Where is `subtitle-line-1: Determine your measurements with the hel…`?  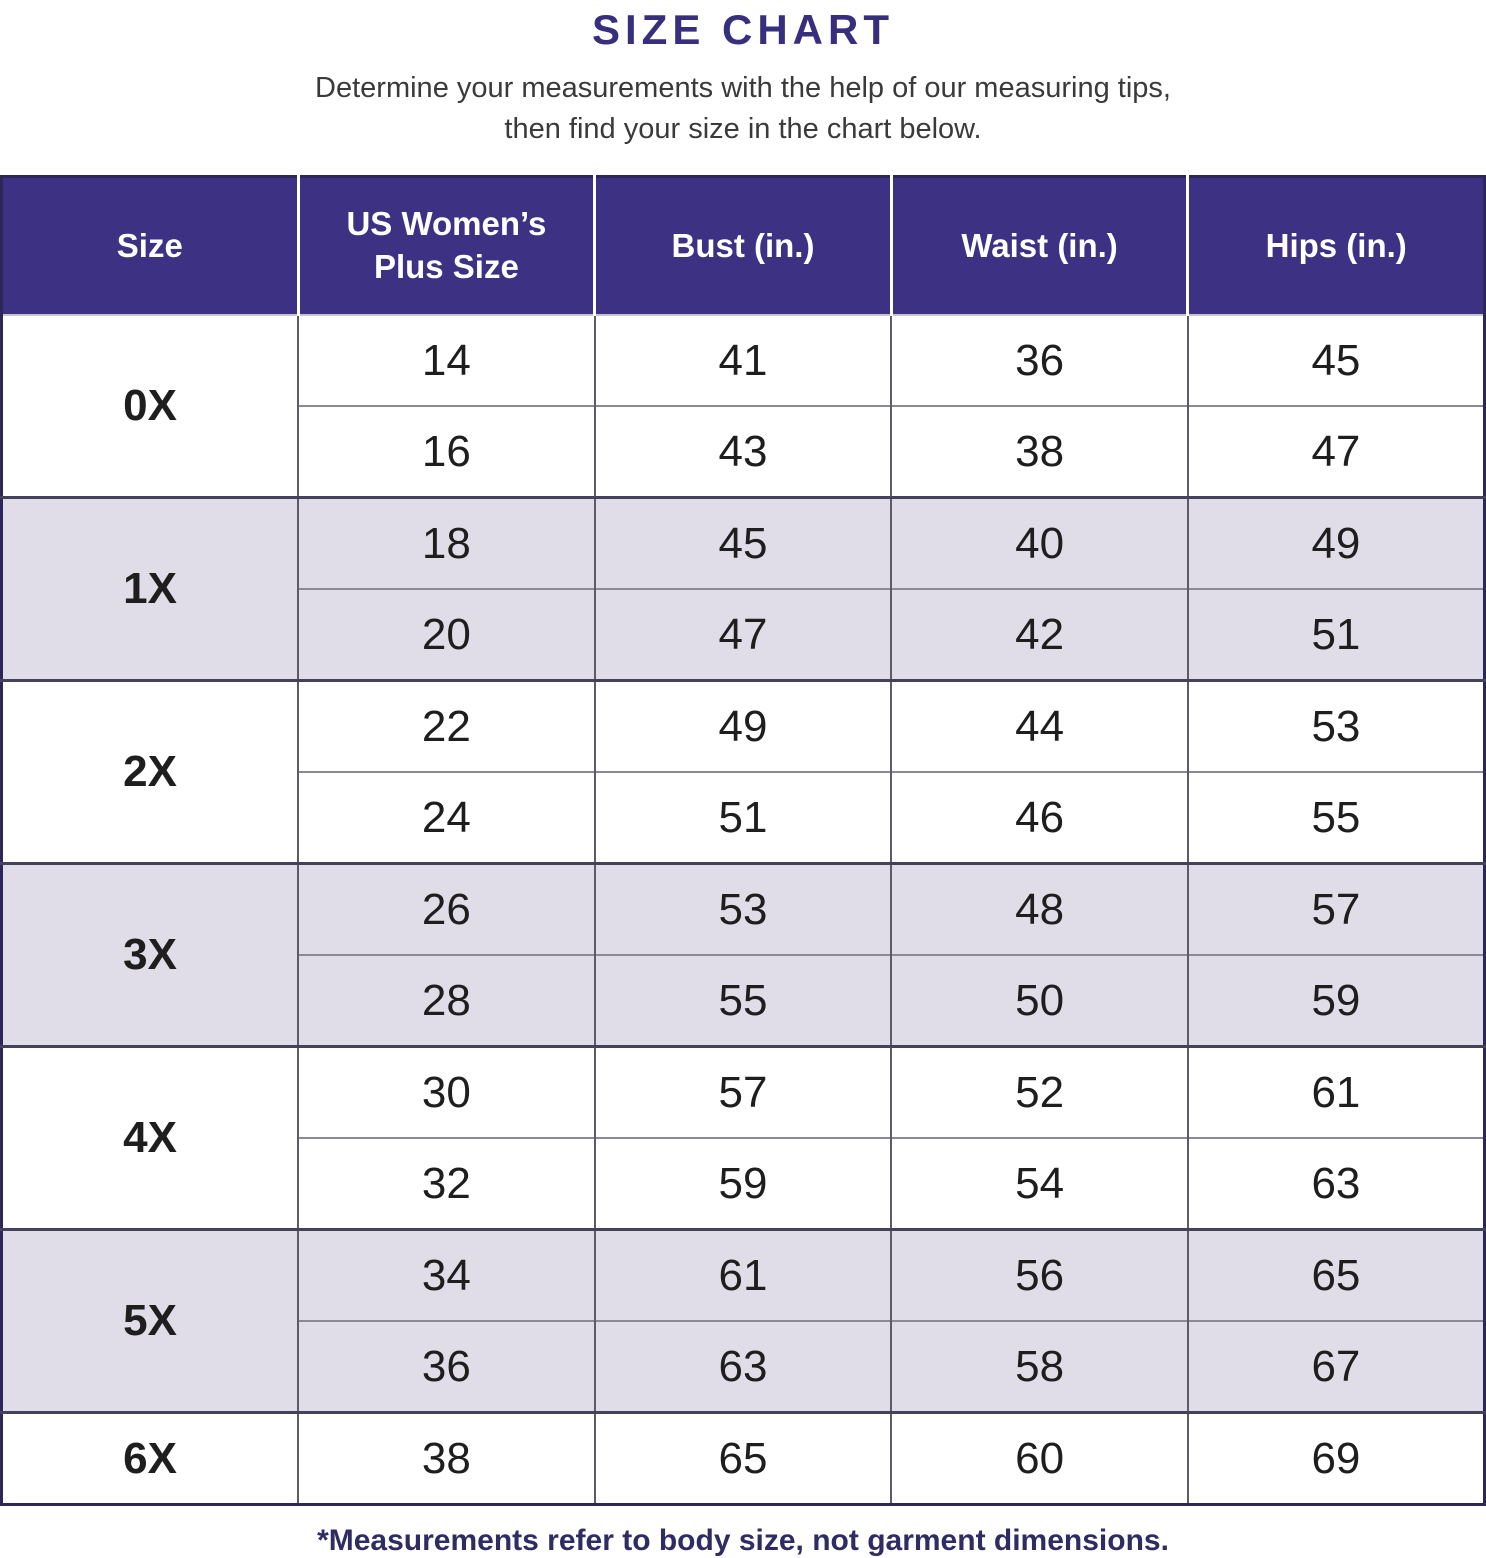 subtitle-line-1: Determine your measurements with the hel… is located at coordinates (743, 88).